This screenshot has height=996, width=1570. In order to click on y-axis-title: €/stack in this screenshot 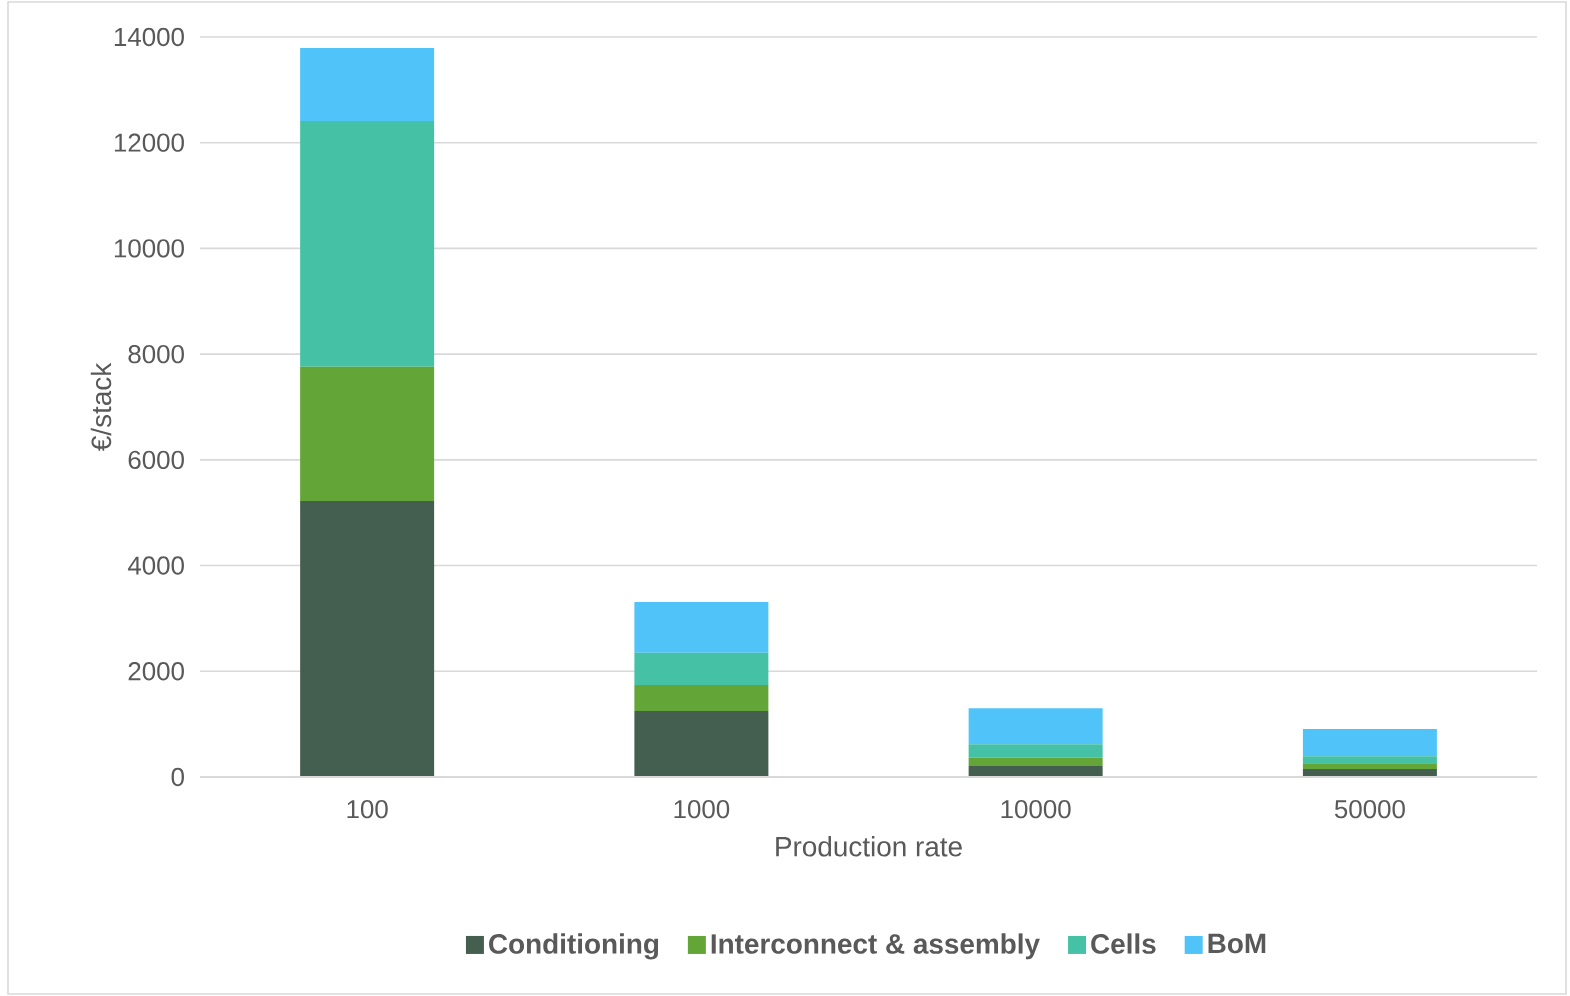, I will do `click(101, 406)`.